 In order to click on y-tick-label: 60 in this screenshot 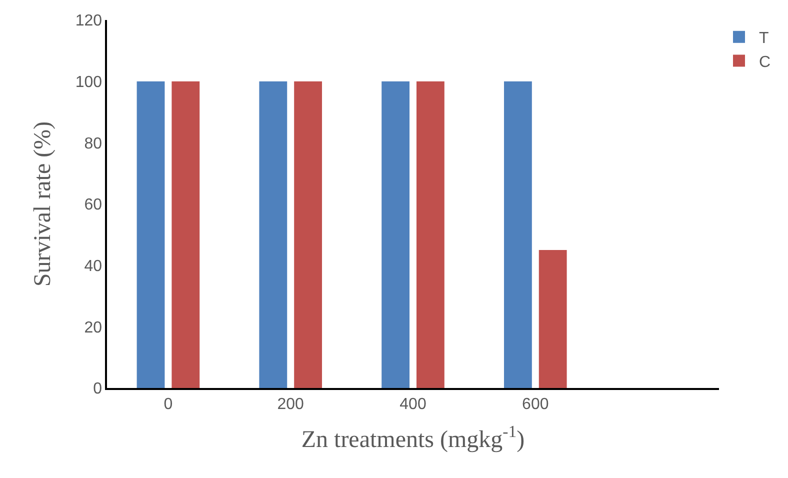, I will do `click(93, 205)`.